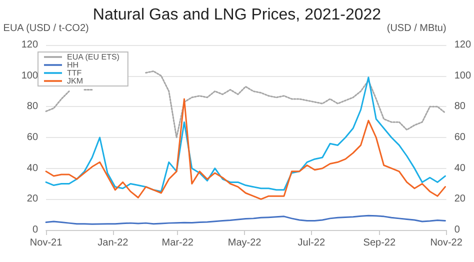 This screenshot has height=262, width=474. I want to click on y2-tick-label: 120, so click(463, 45).